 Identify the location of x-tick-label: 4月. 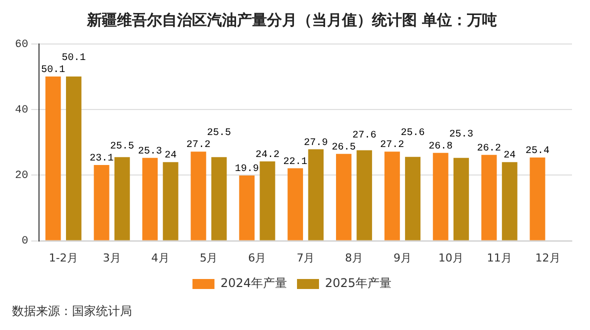
(160, 257).